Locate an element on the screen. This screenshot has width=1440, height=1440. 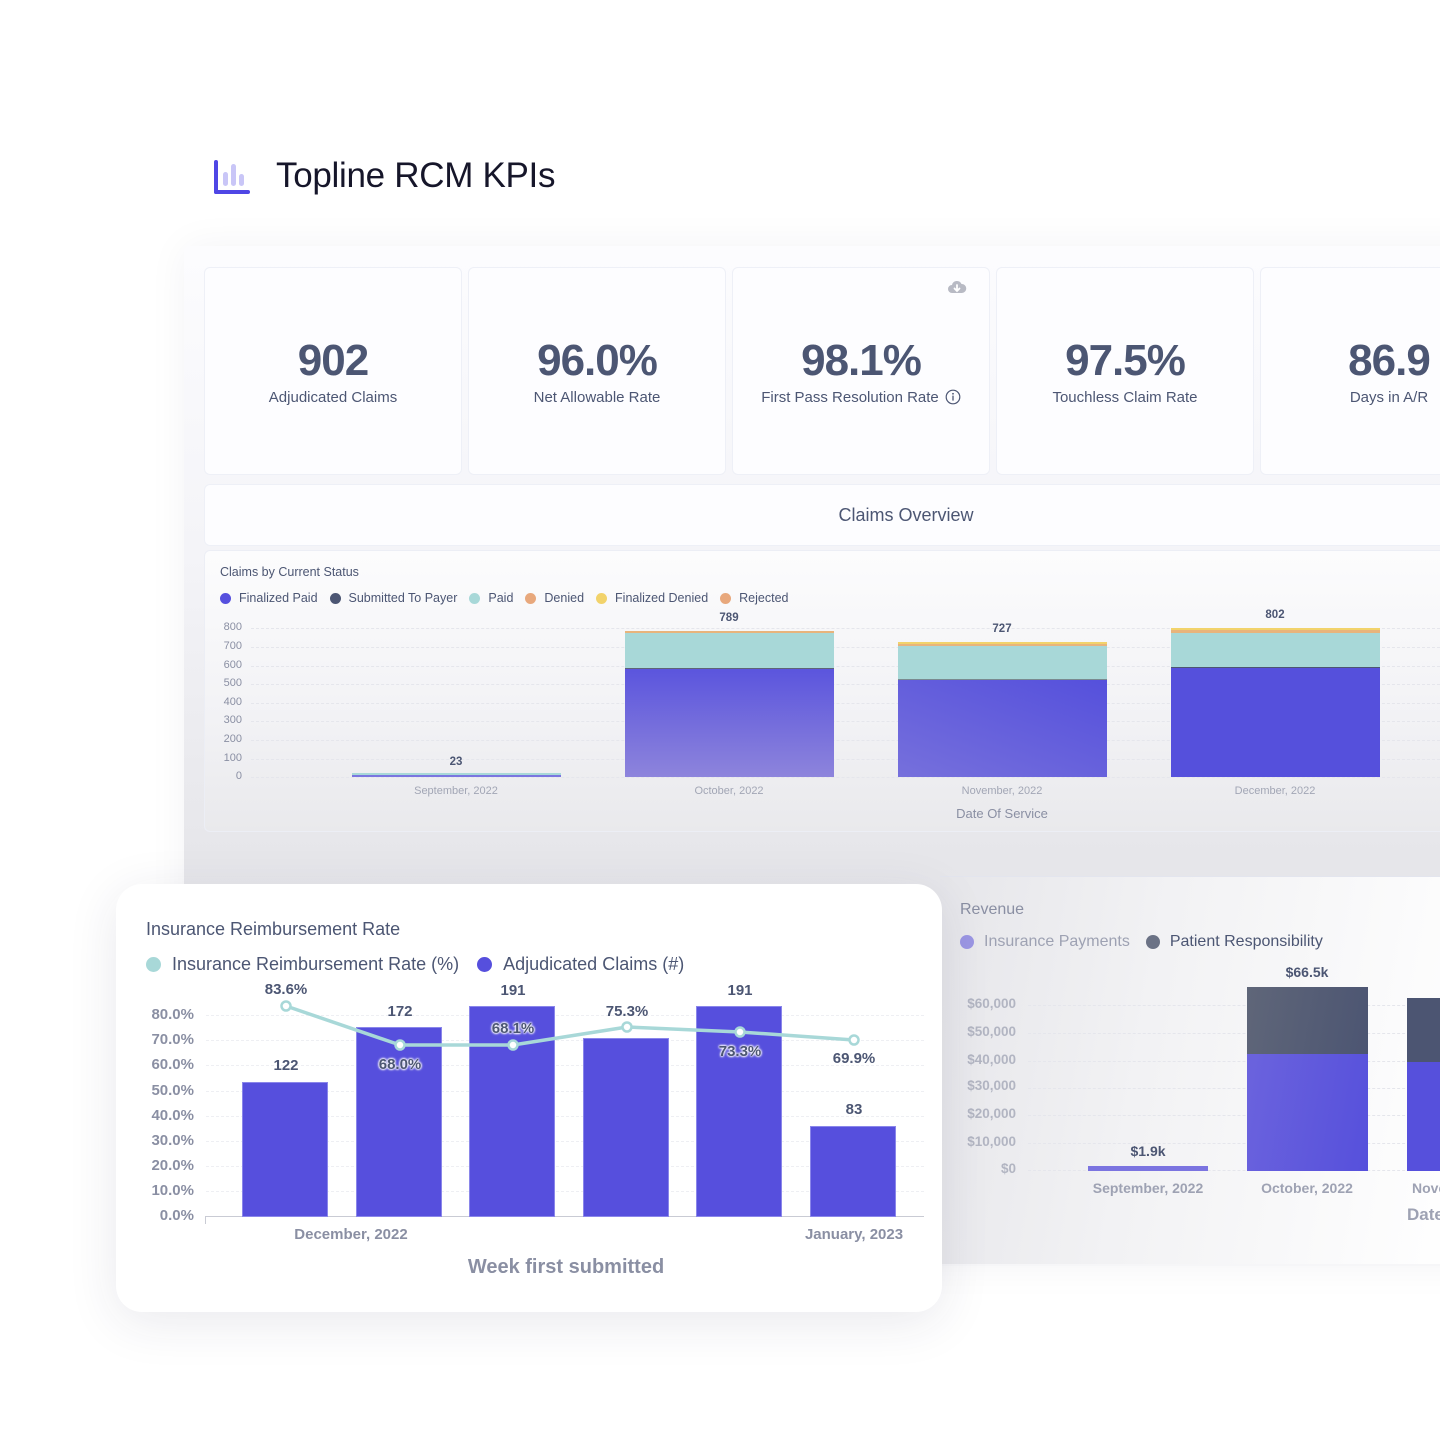
chart-title: Revenue is located at coordinates (992, 909).